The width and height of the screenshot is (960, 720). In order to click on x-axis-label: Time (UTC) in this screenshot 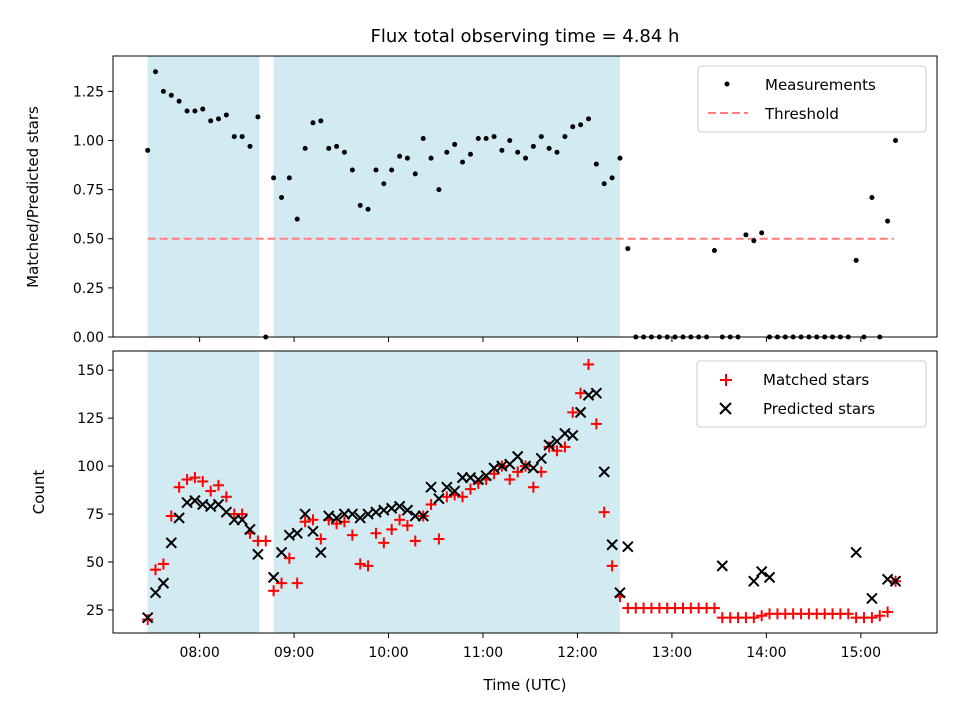, I will do `click(525, 685)`.